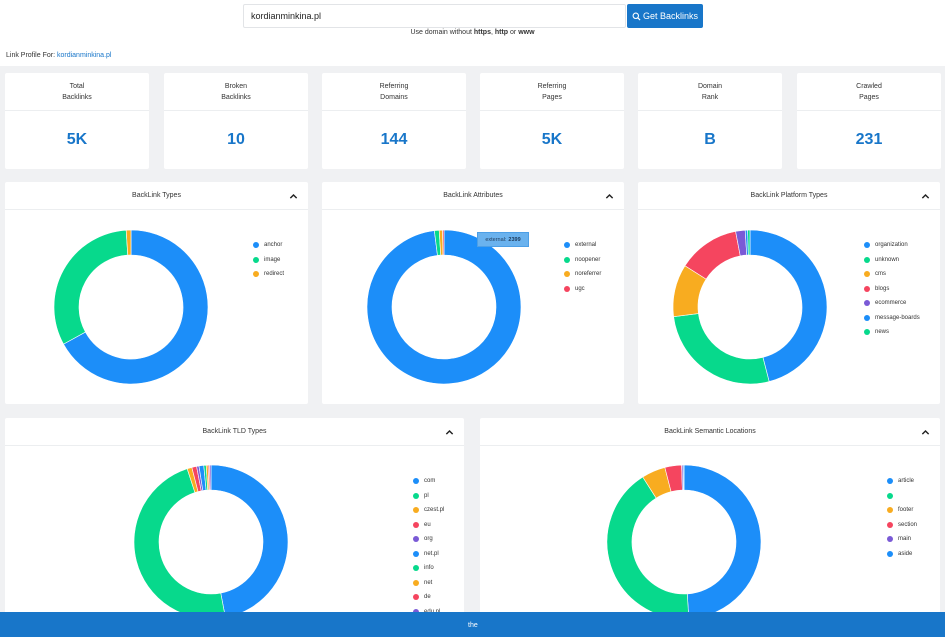 This screenshot has width=945, height=637. I want to click on donut-slice-unknown, so click(721, 349).